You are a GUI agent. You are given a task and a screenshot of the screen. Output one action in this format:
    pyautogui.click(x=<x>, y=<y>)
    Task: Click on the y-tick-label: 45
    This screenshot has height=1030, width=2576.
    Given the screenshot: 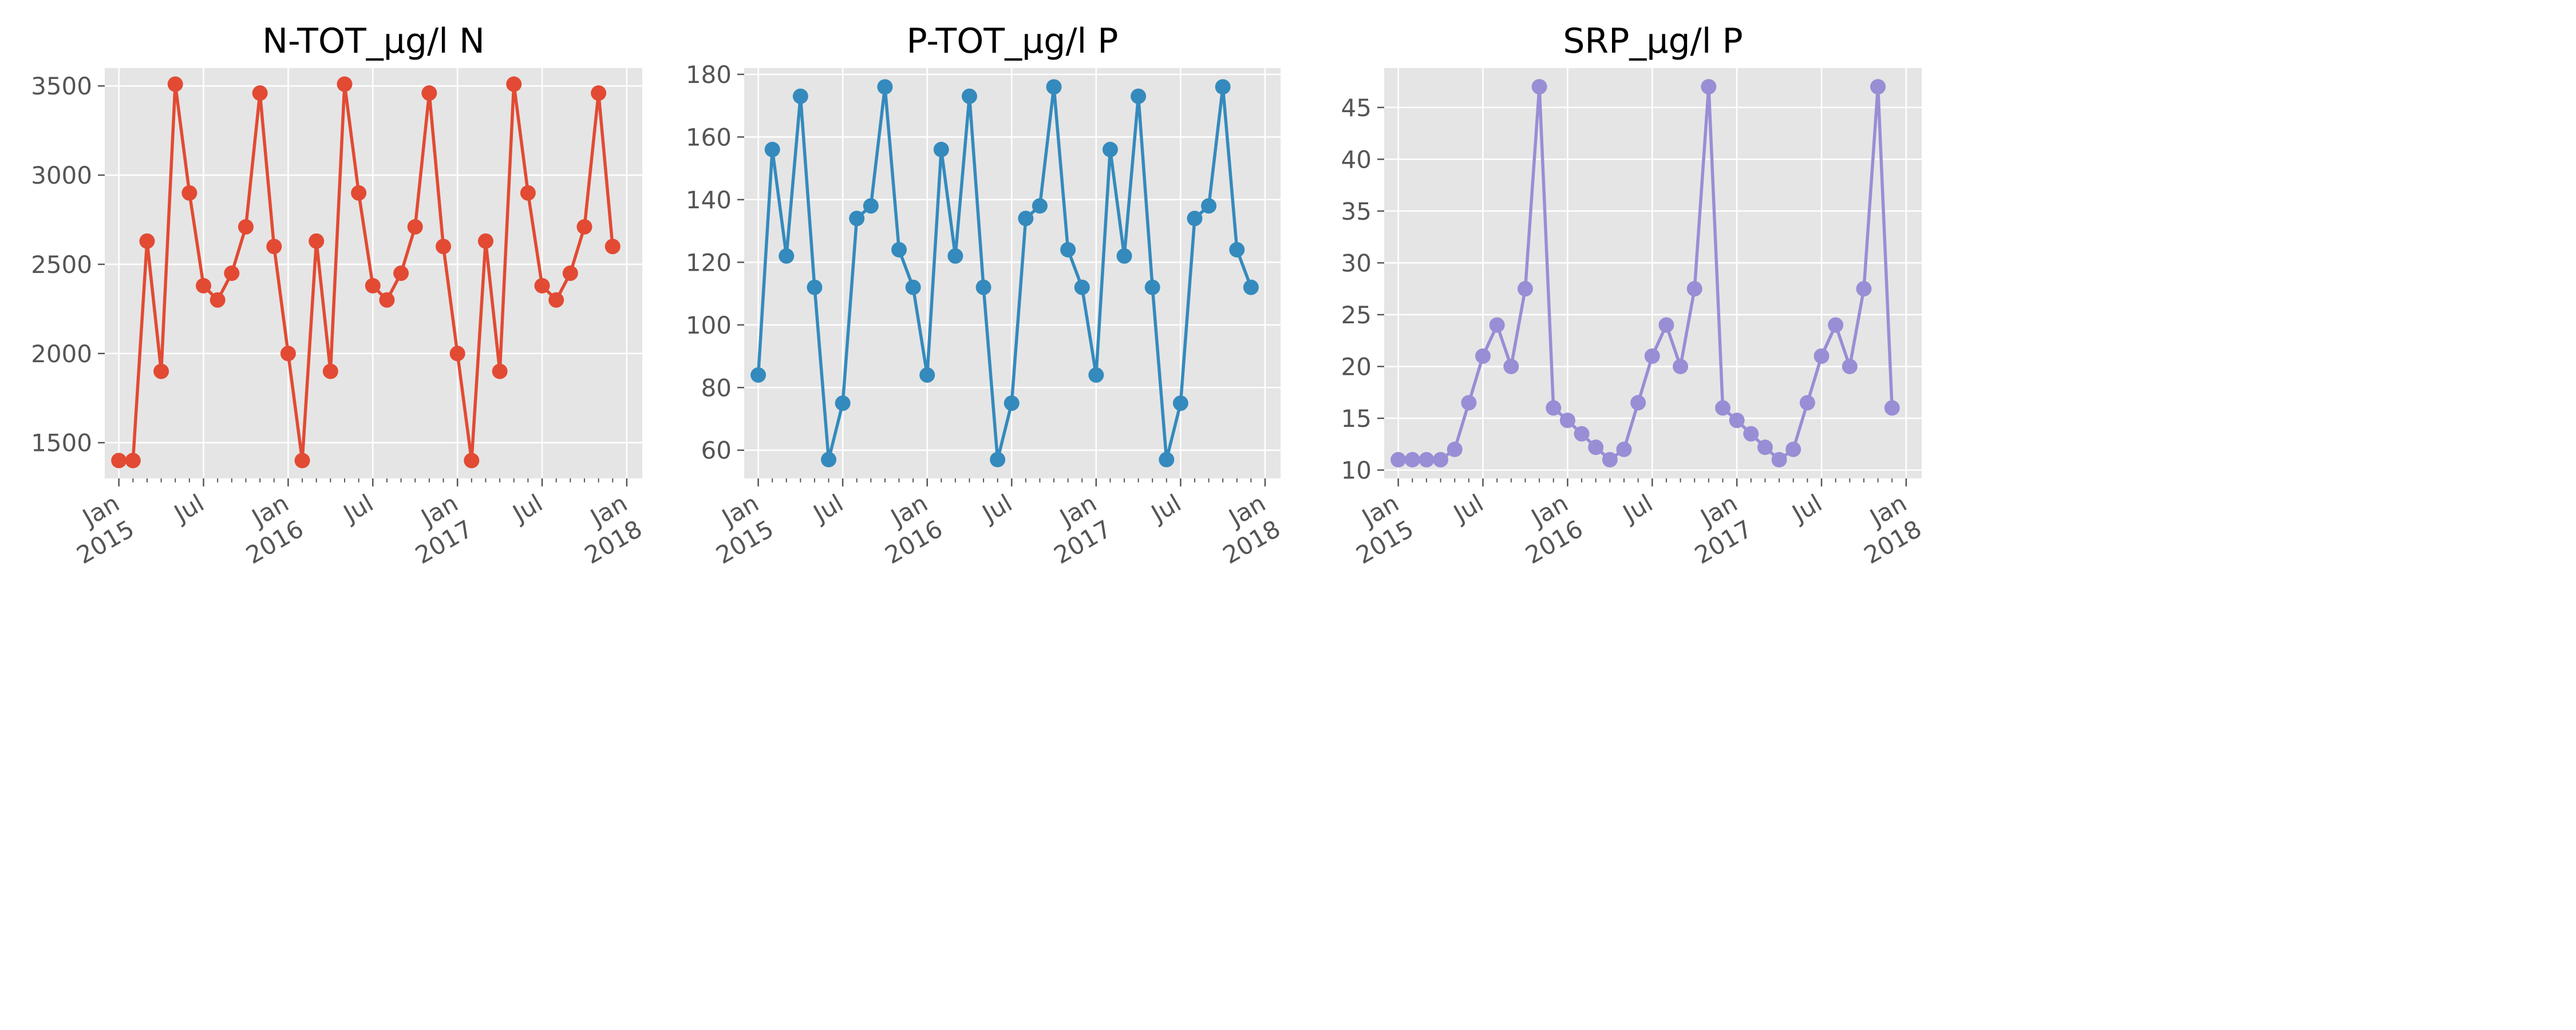 What is the action you would take?
    pyautogui.click(x=1356, y=108)
    